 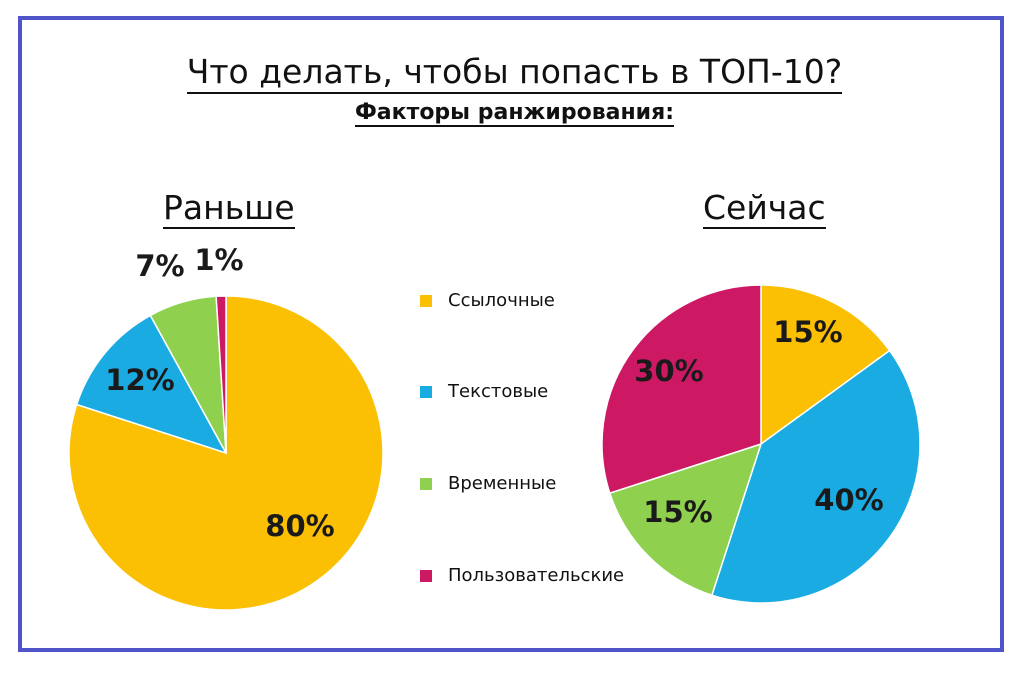 I want to click on chart-title-before: Раньше, so click(x=229, y=208).